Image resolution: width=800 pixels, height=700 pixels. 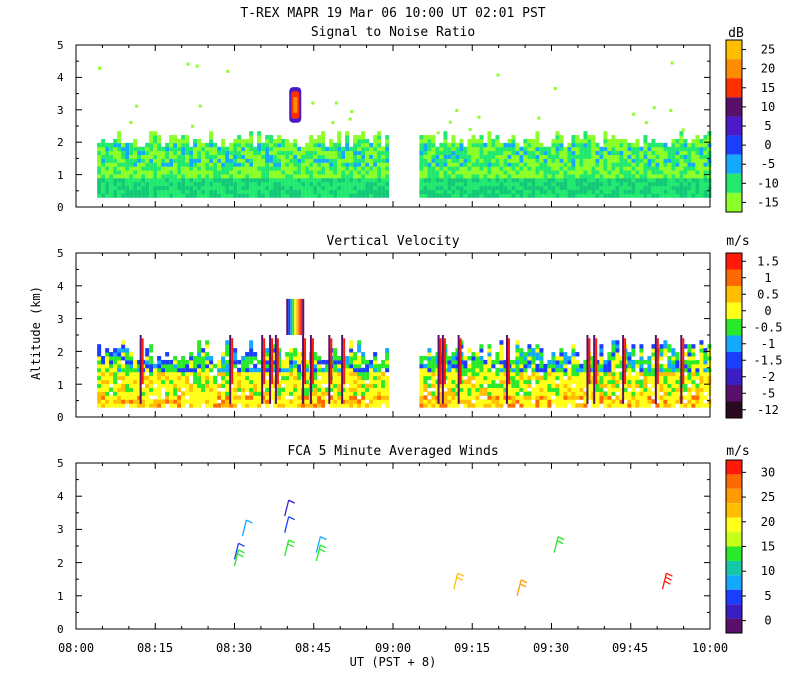 What do you see at coordinates (236, 558) in the screenshot?
I see `wind-barb-shaft` at bounding box center [236, 558].